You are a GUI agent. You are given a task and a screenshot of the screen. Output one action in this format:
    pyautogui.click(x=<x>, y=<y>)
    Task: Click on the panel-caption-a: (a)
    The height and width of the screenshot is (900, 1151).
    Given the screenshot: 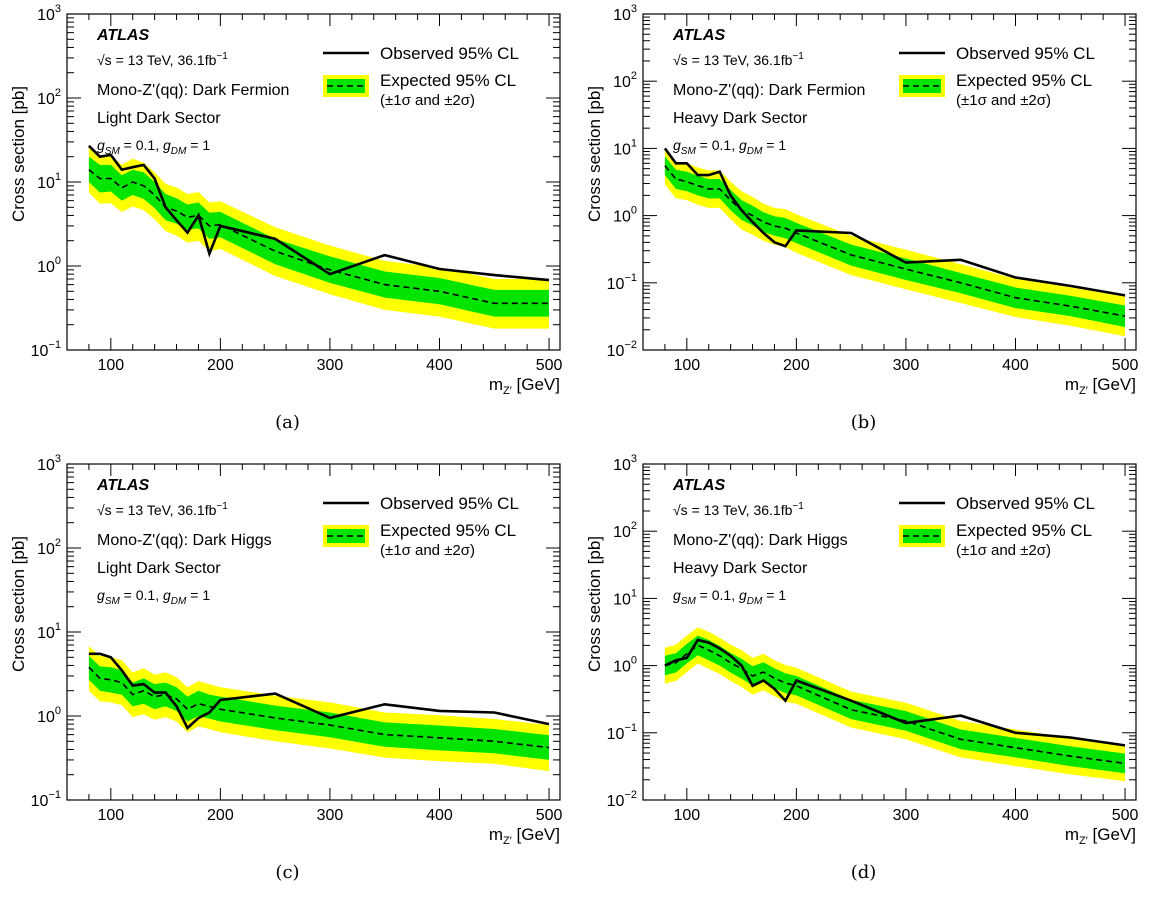 What is the action you would take?
    pyautogui.click(x=287, y=422)
    